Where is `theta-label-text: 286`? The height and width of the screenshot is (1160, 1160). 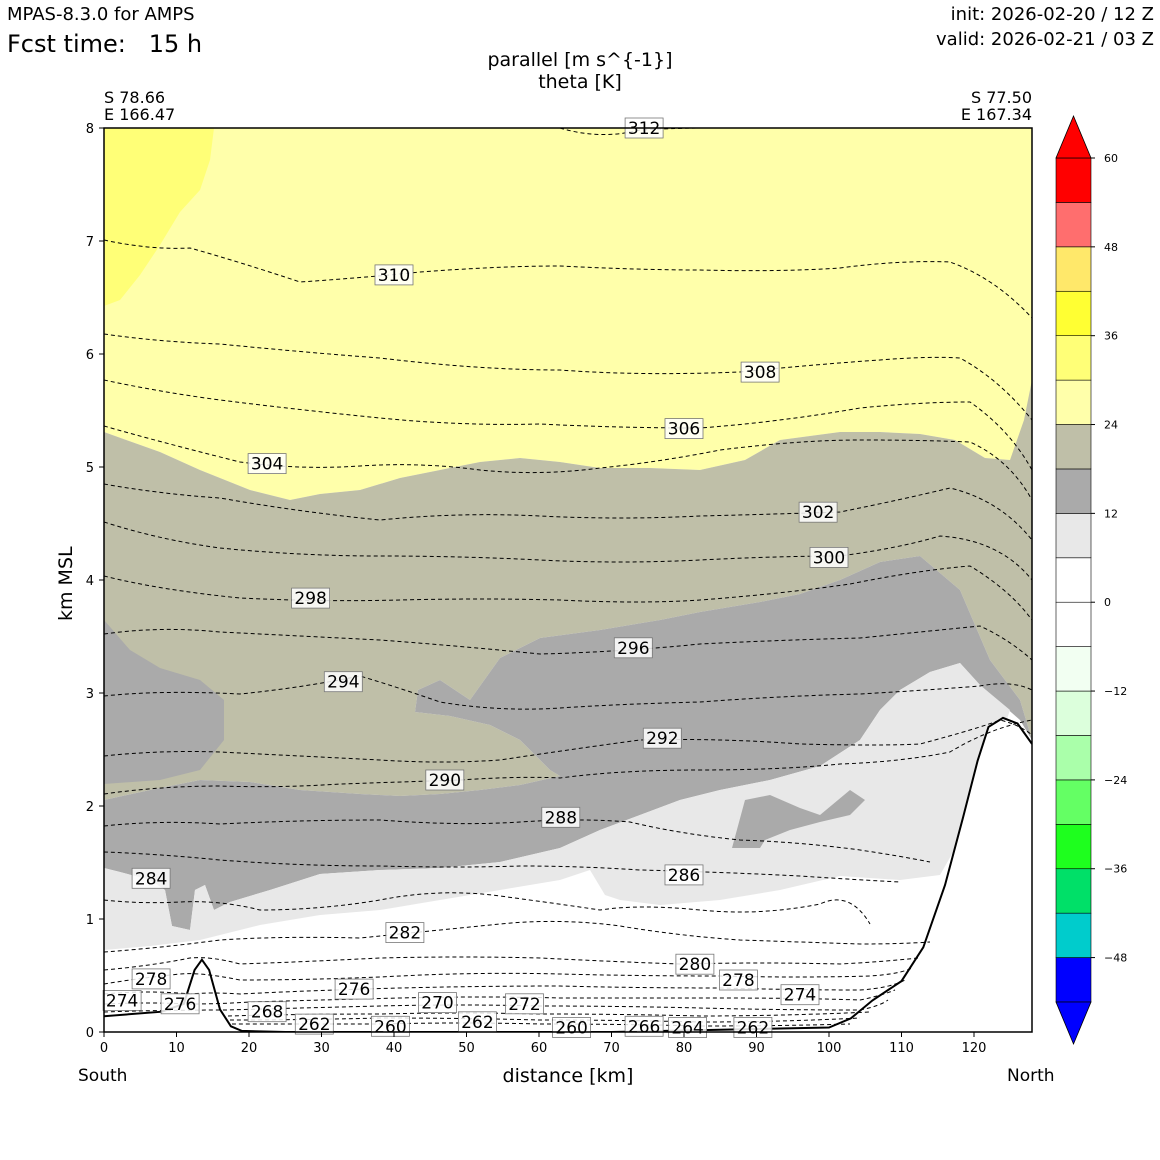
theta-label-text: 286 is located at coordinates (684, 876).